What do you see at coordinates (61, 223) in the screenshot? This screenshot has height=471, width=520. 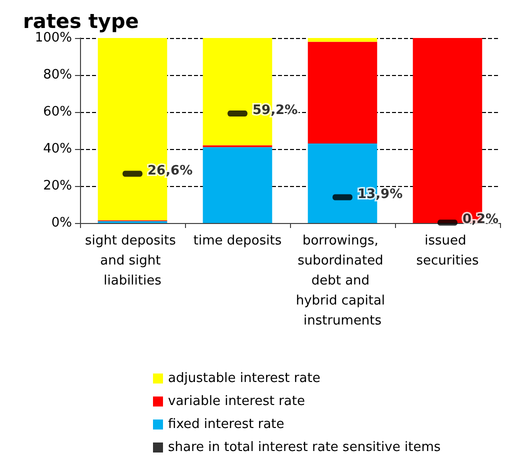 I see `y-tick-label: 0%` at bounding box center [61, 223].